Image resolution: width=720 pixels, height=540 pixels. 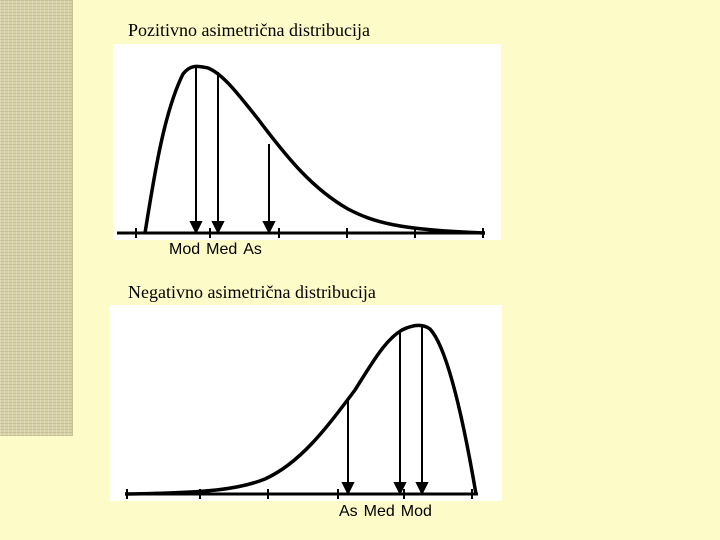 I want to click on negative-marker-labels: As Med Mod, so click(x=388, y=512).